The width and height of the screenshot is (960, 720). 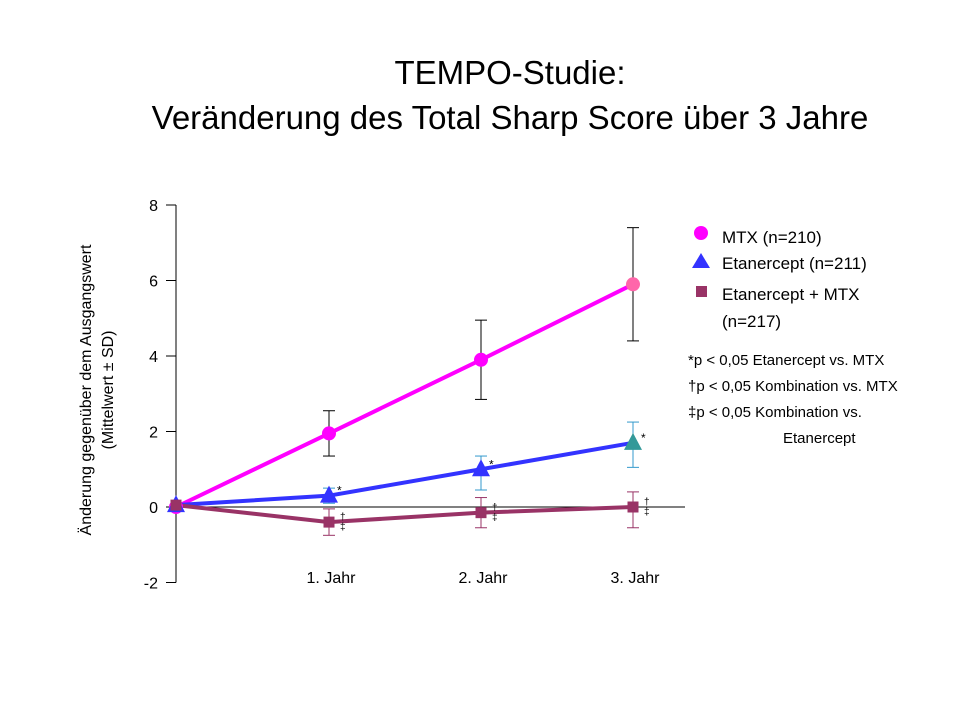 What do you see at coordinates (701, 233) in the screenshot?
I see `legend-marker-mtx` at bounding box center [701, 233].